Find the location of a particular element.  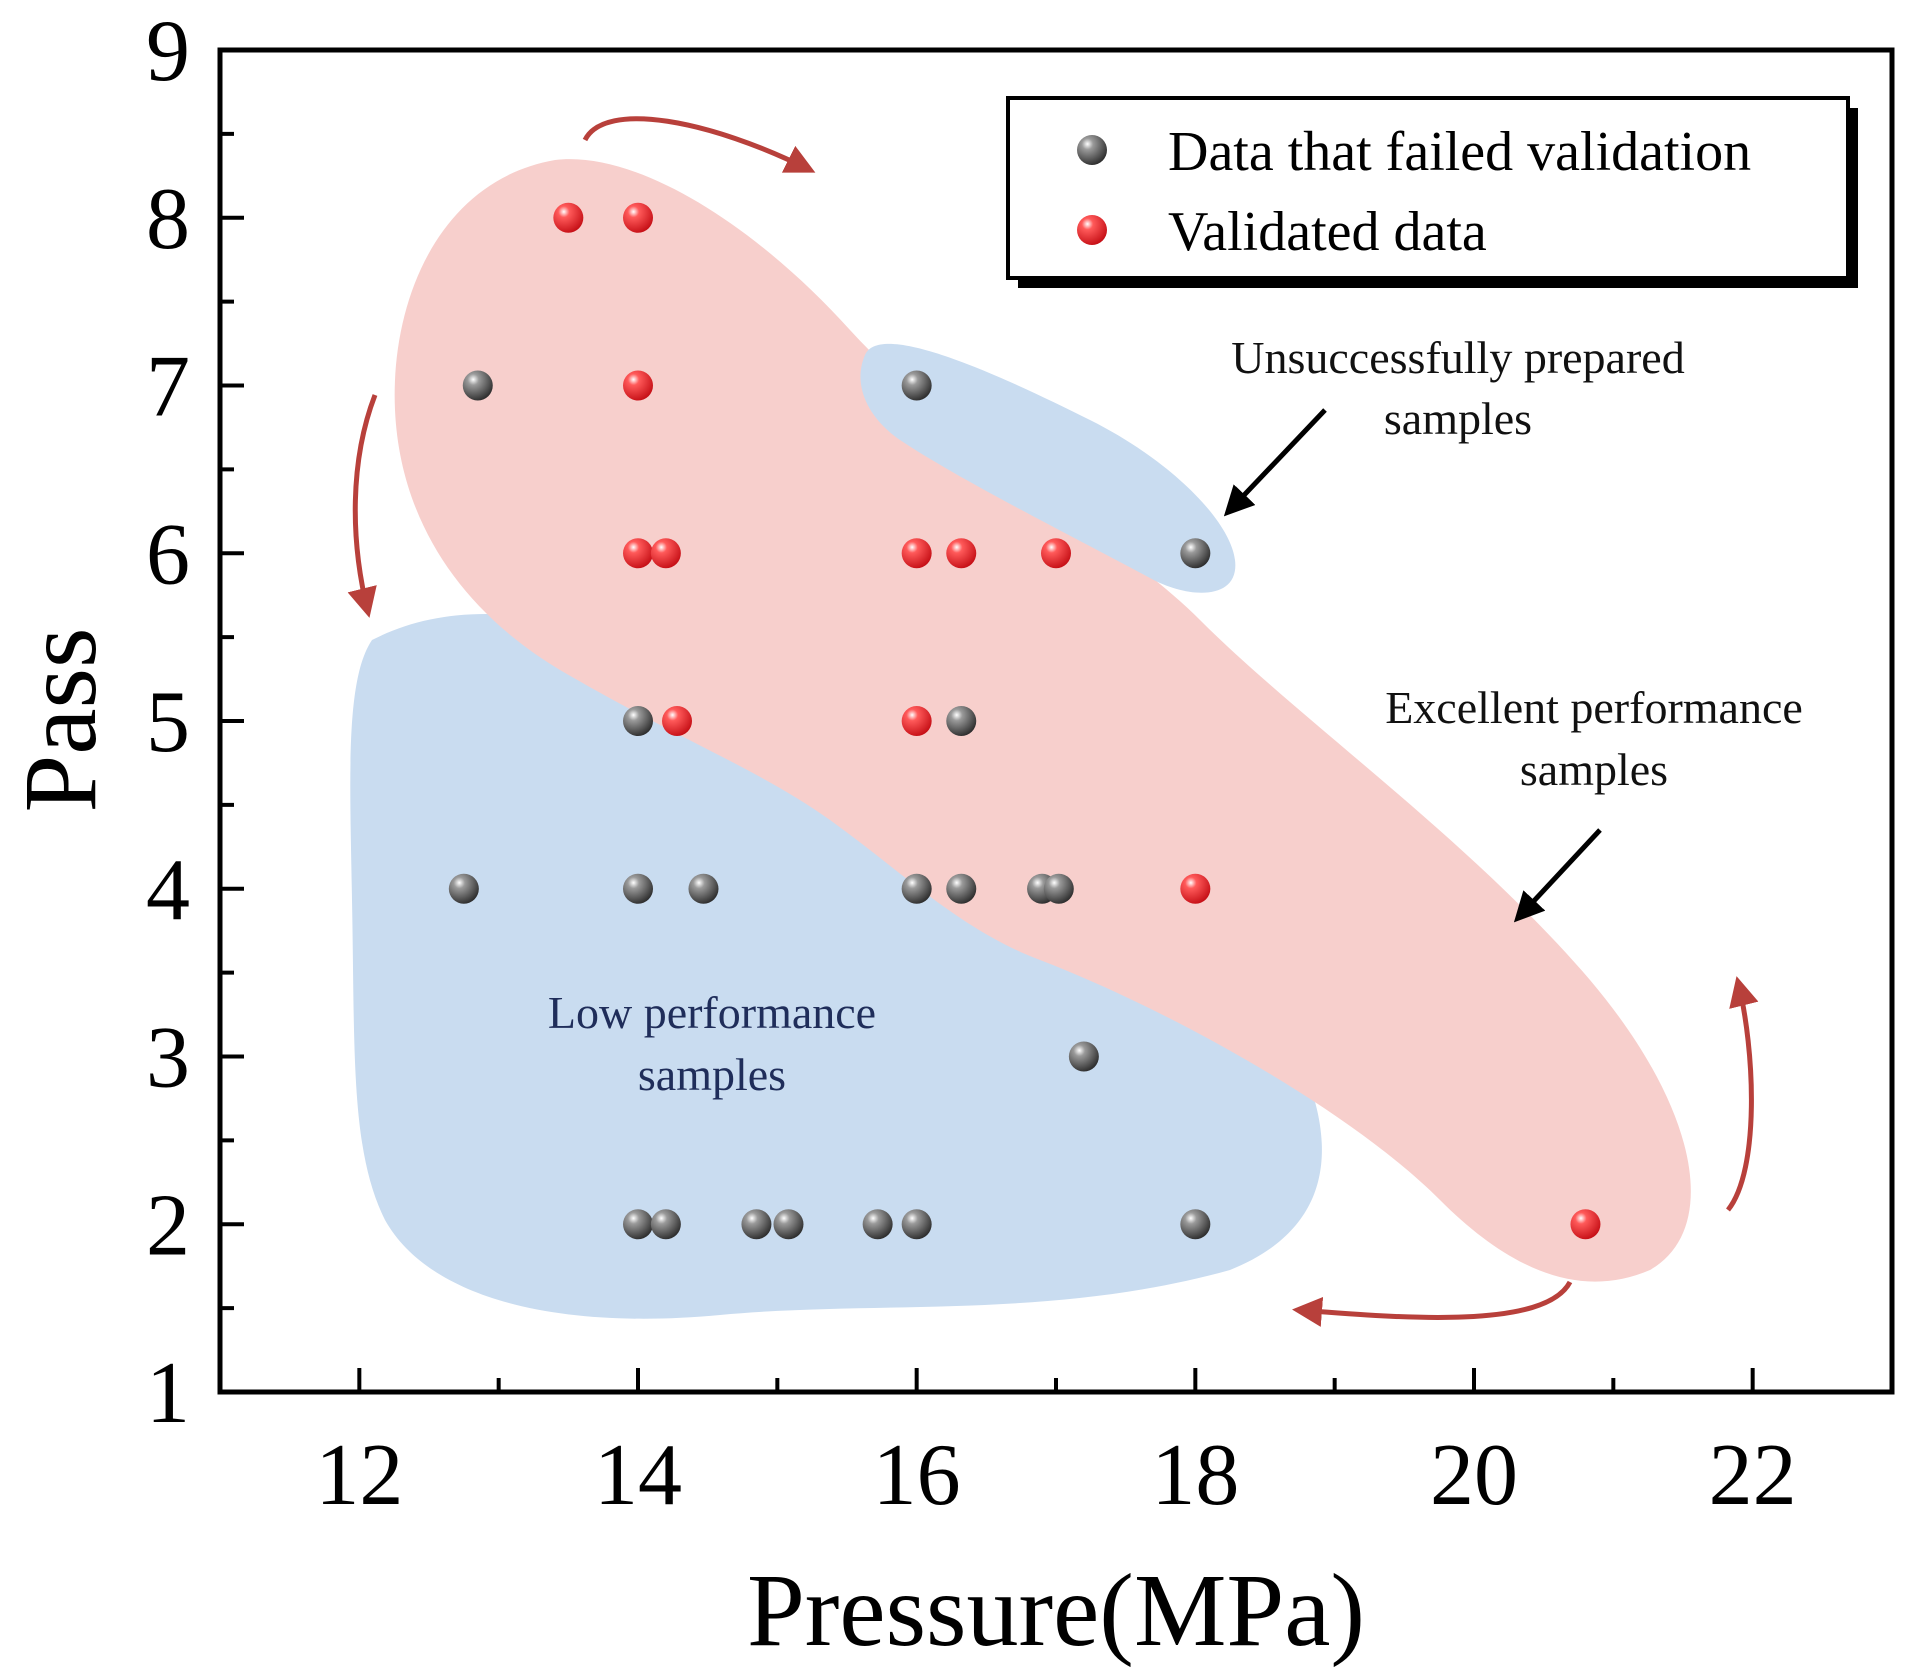

arrow-bottom is located at coordinates (1432, 1303).